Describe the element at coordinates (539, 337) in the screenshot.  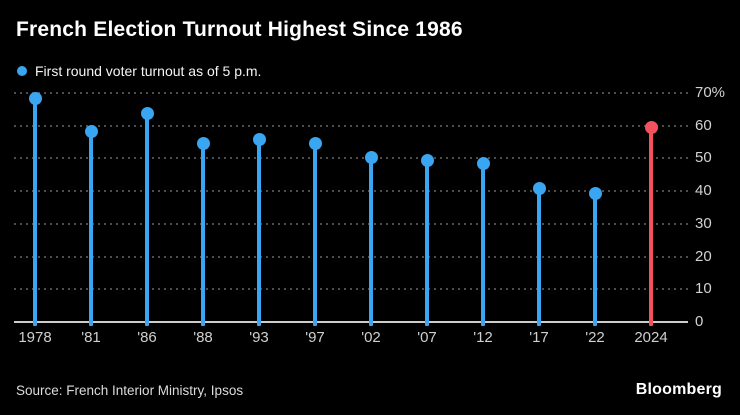
I see `x-tick-label: '17` at that location.